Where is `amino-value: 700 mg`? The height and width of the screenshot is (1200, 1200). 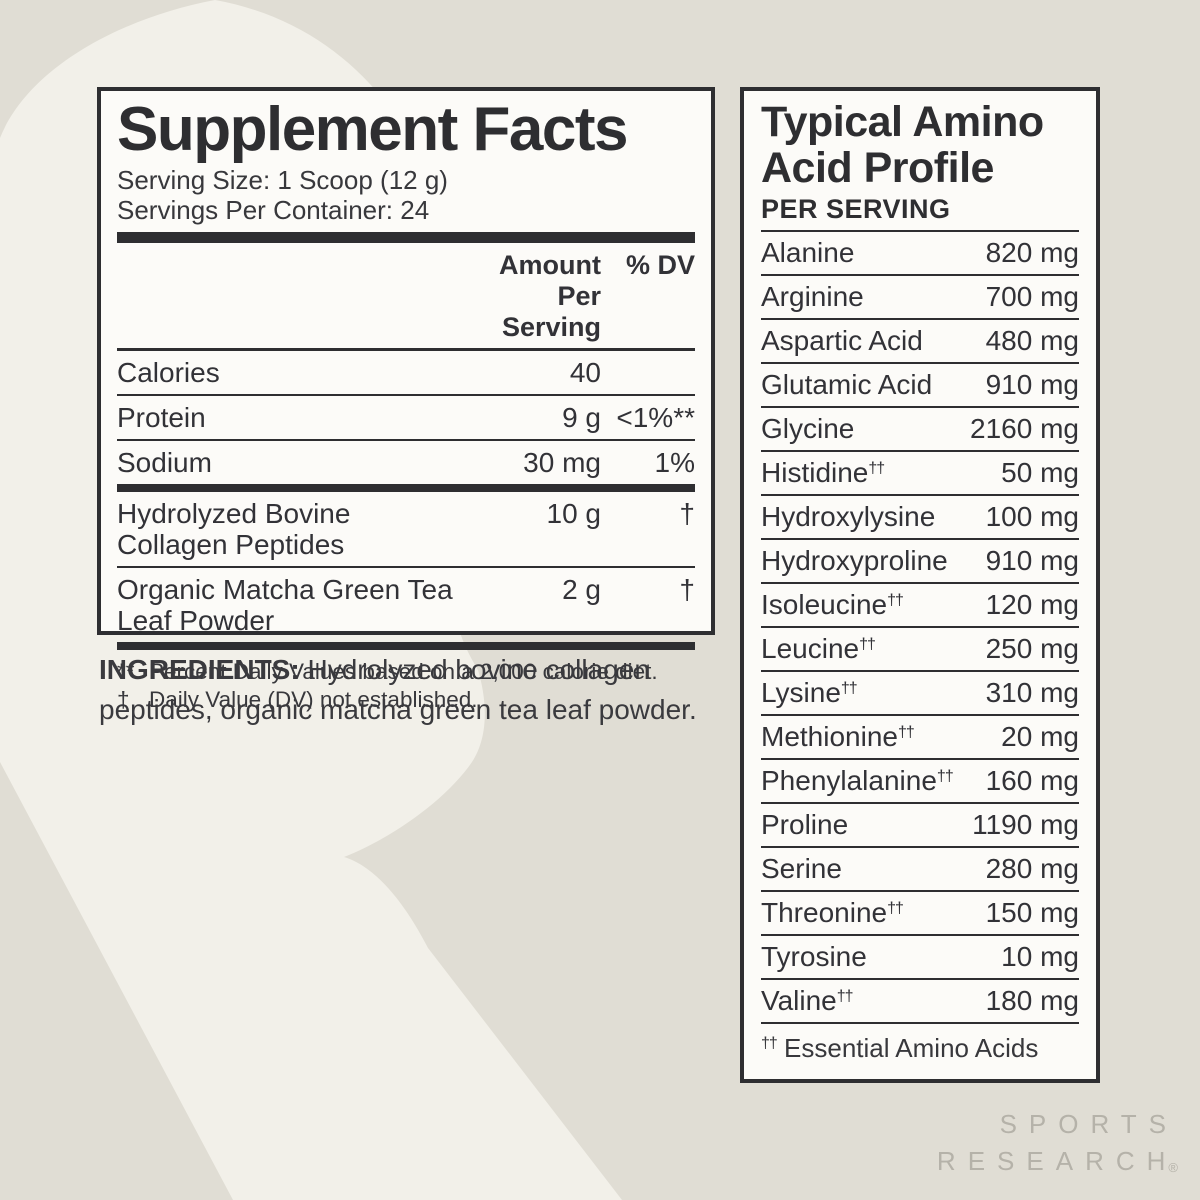
amino-value: 700 mg is located at coordinates (1032, 296).